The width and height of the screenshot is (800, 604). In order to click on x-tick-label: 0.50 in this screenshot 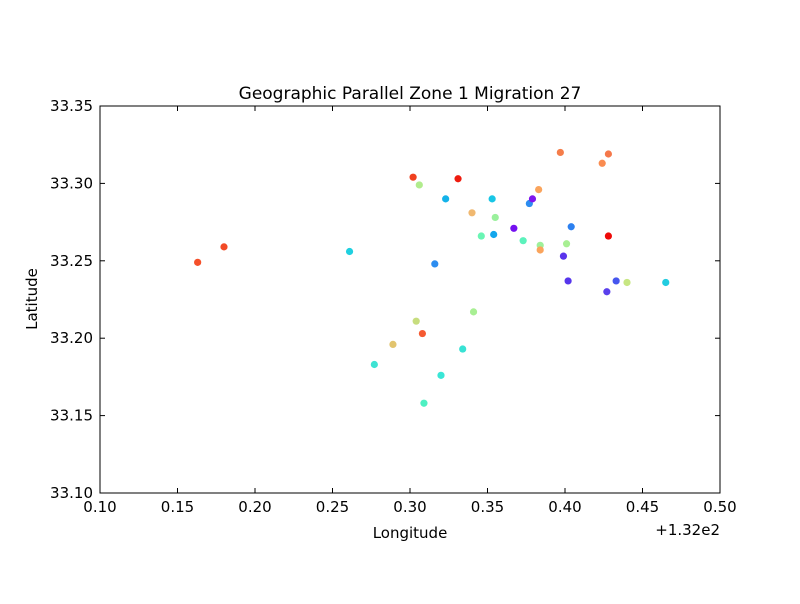, I will do `click(719, 507)`.